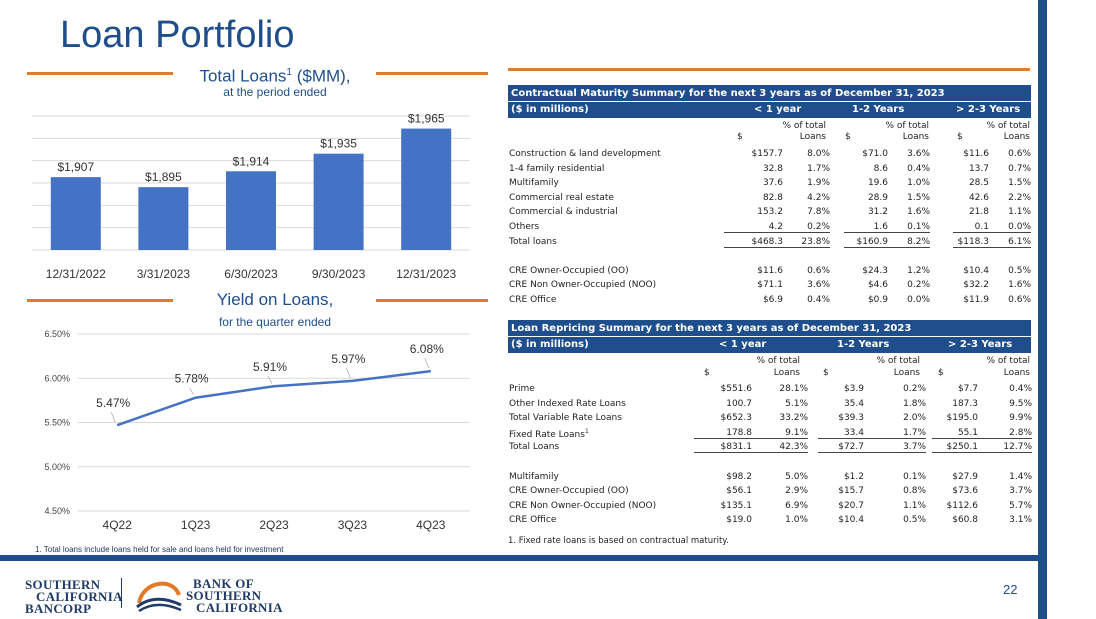  Describe the element at coordinates (778, 109) in the screenshot. I see `period-header: < 1 year` at that location.